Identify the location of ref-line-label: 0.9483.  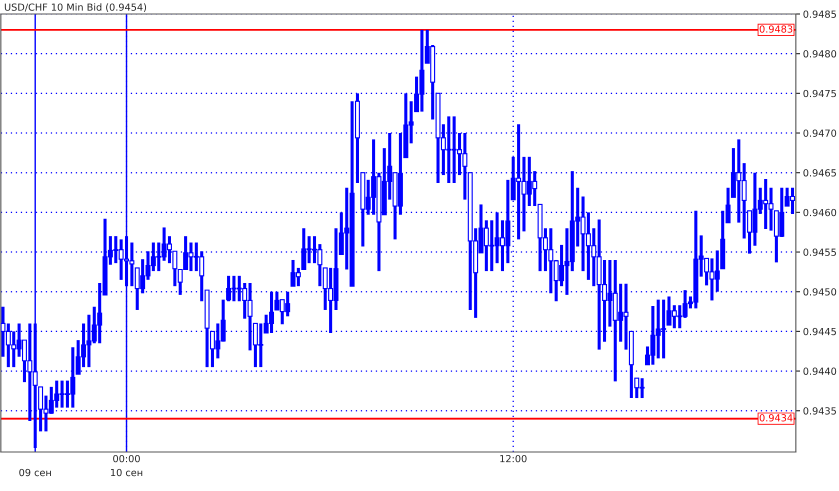
(776, 29).